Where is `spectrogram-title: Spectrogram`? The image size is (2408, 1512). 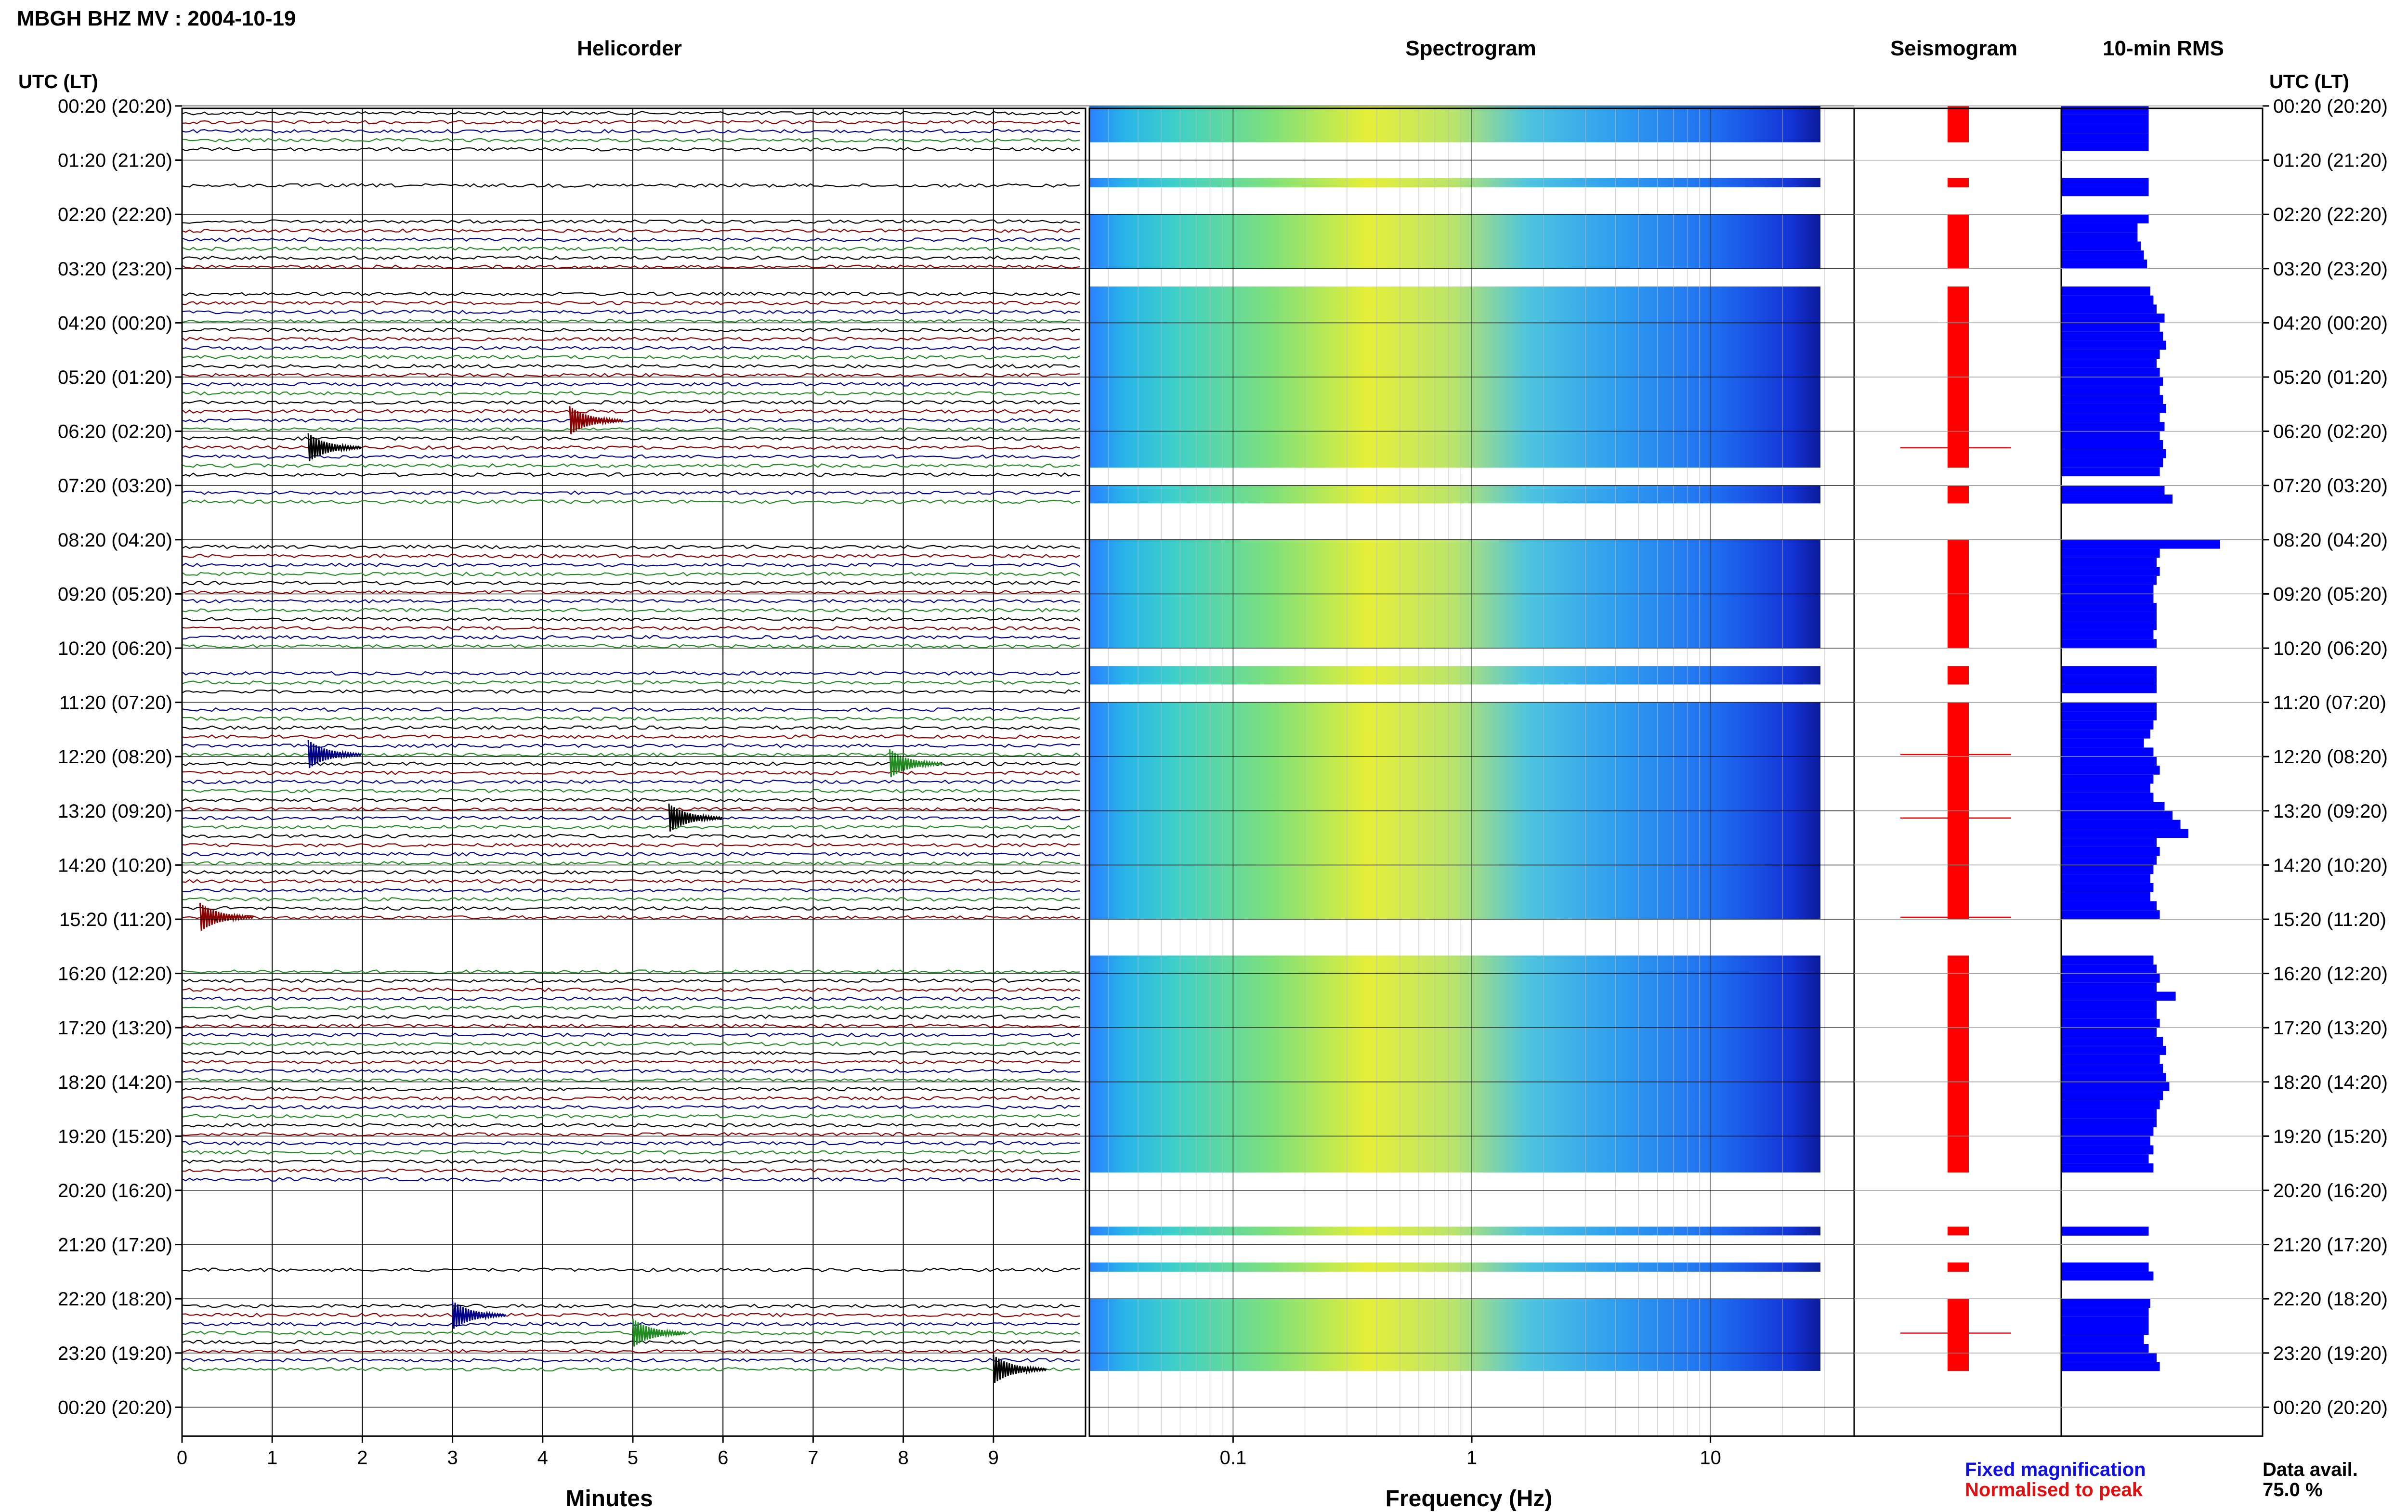 spectrogram-title: Spectrogram is located at coordinates (1470, 48).